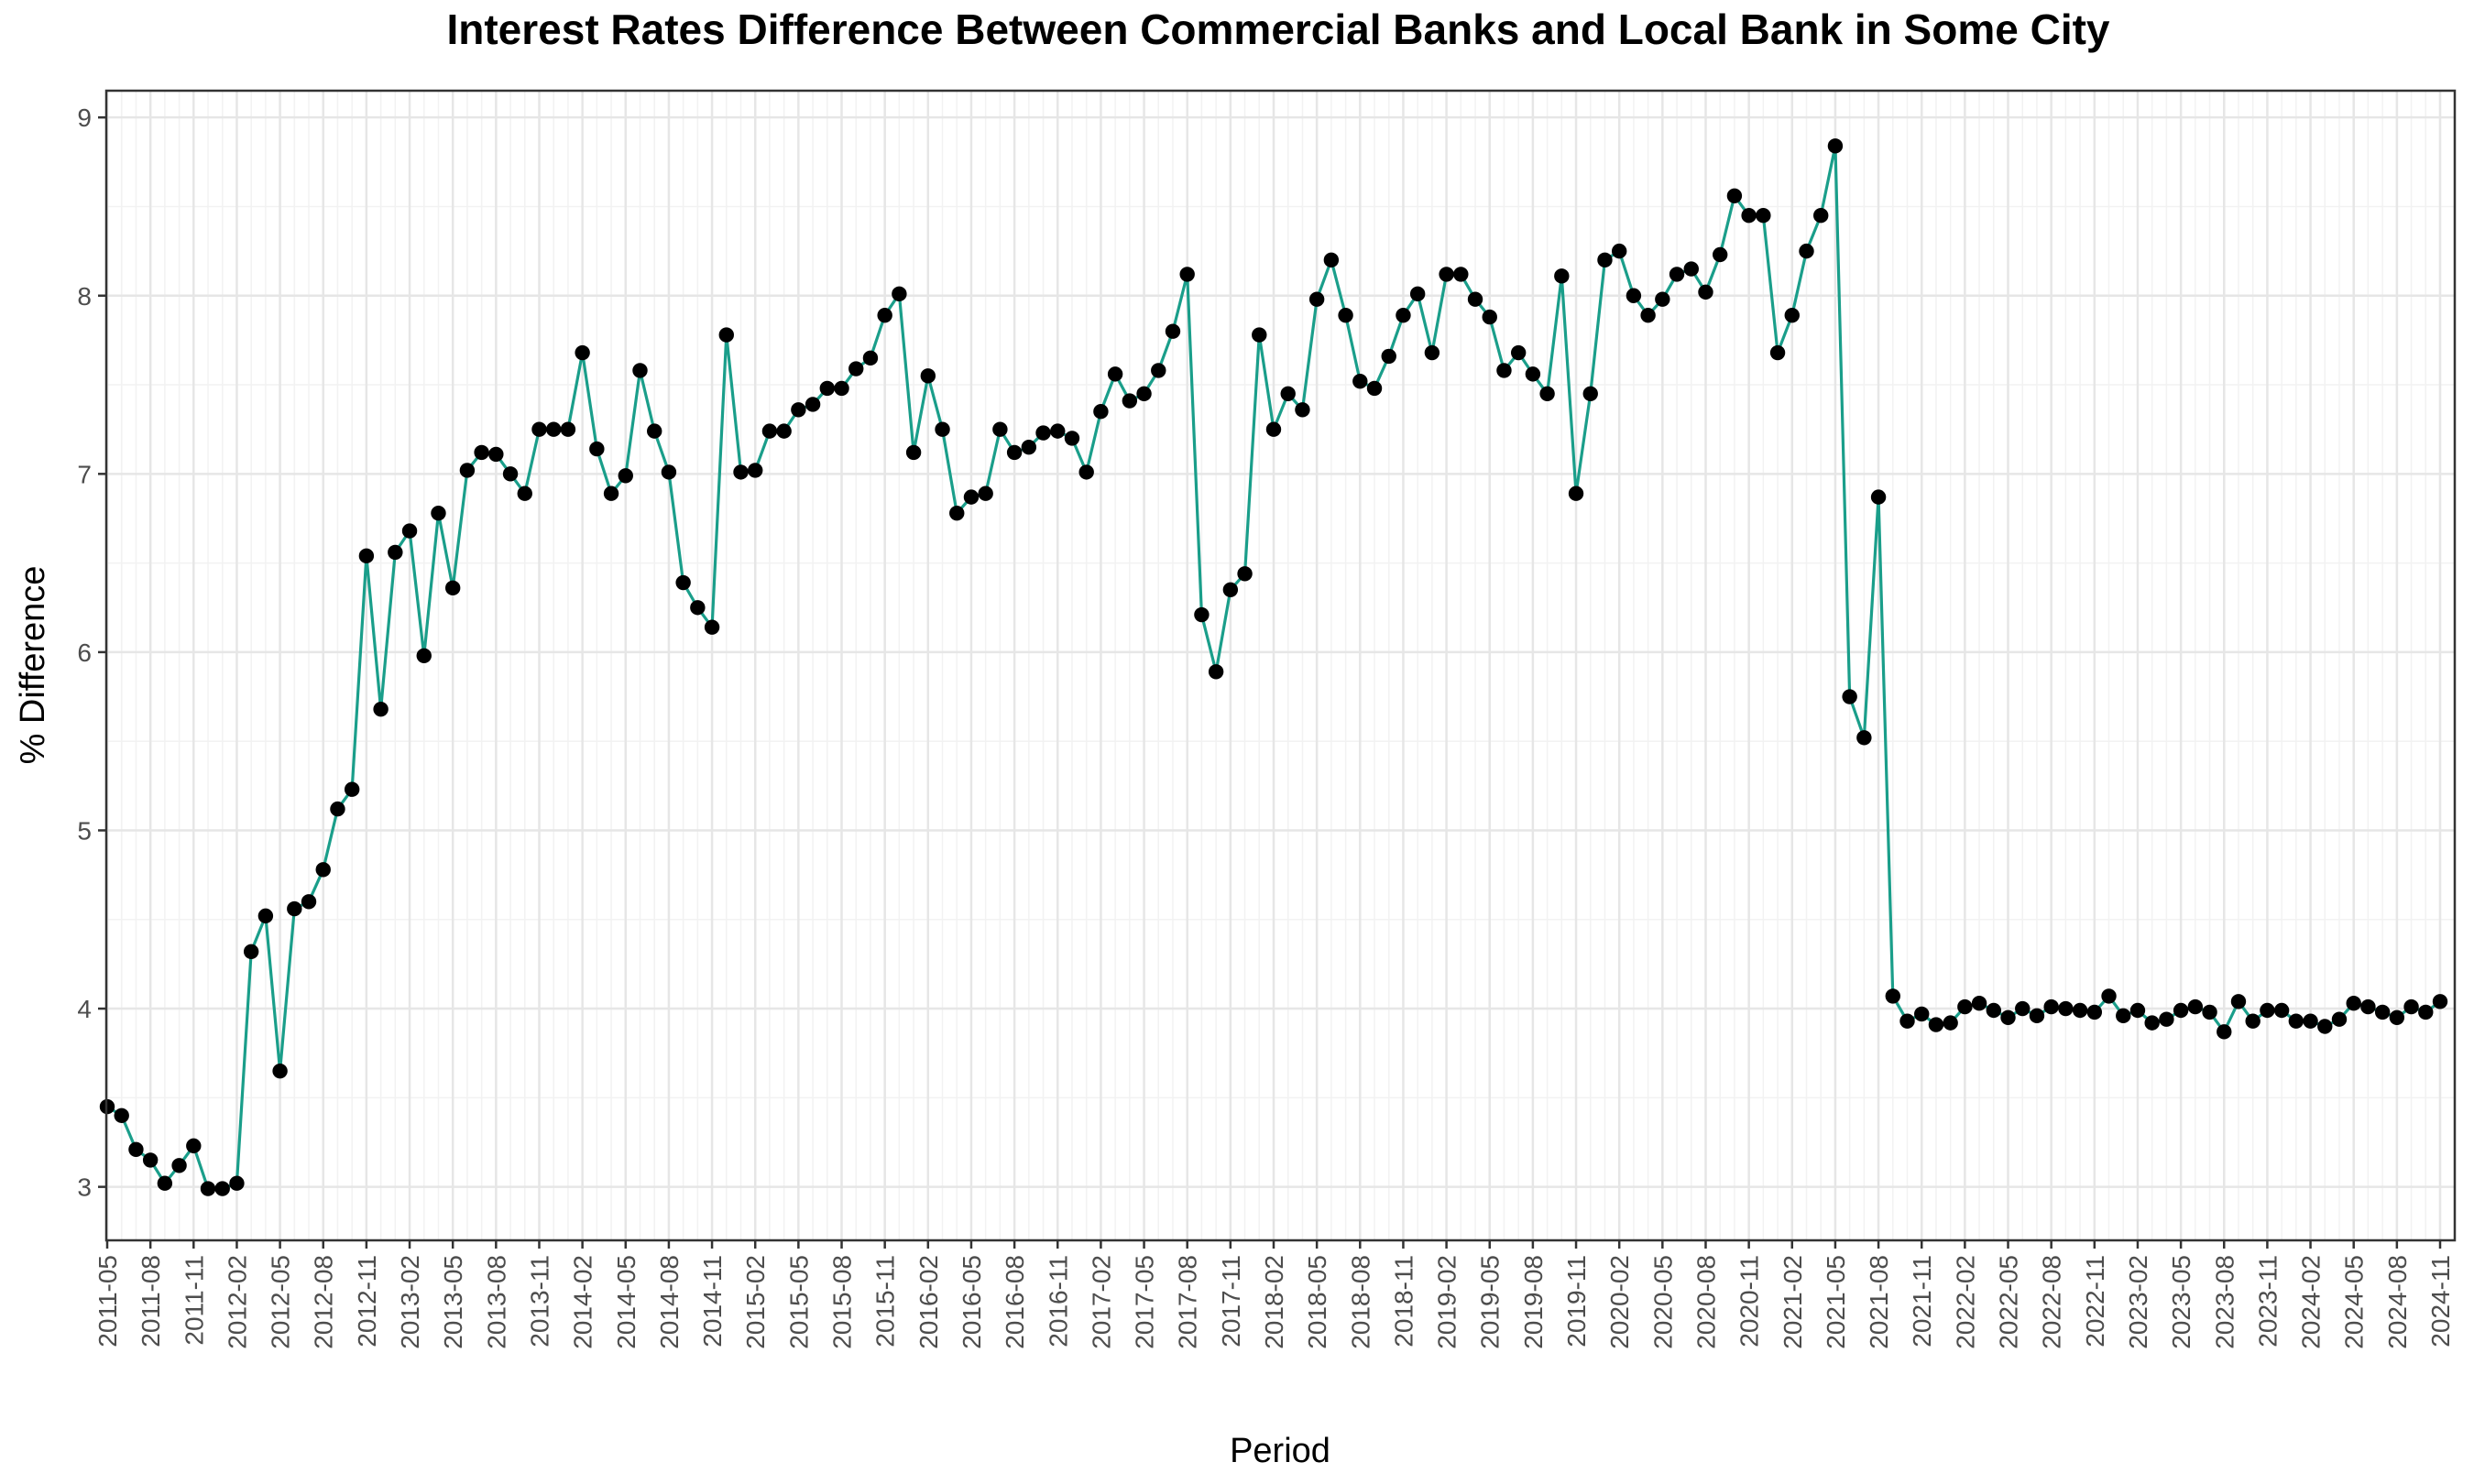 This screenshot has width=2474, height=1484. What do you see at coordinates (1662, 1302) in the screenshot?
I see `x-tick-label: 2020-05` at bounding box center [1662, 1302].